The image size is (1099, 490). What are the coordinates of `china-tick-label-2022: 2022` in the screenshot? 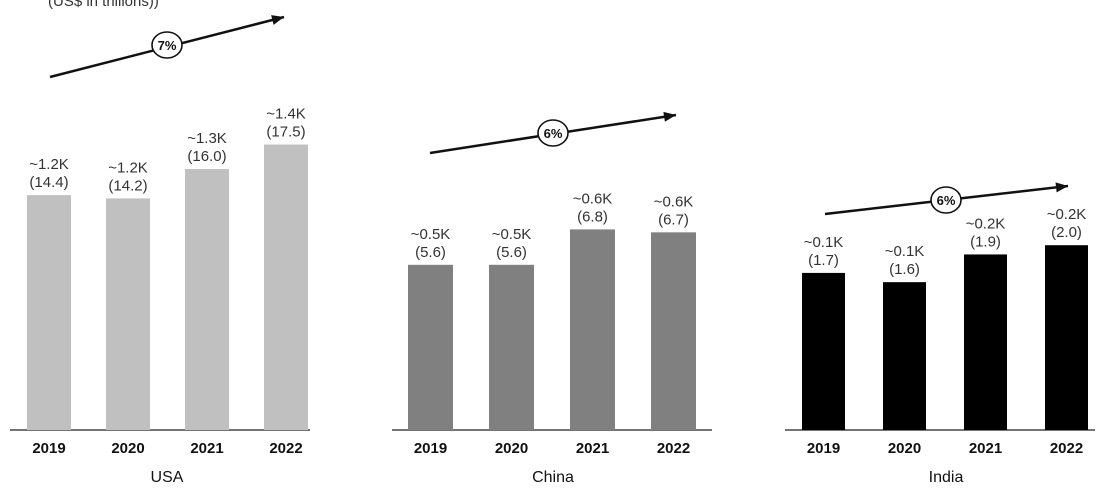 It's located at (673, 448).